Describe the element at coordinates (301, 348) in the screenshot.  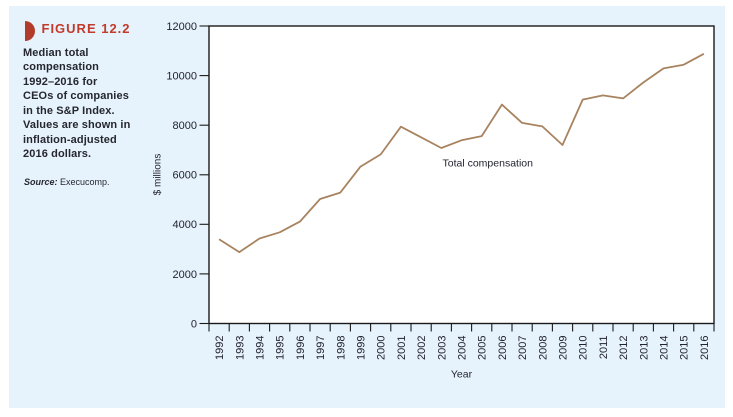
I see `svg-text: 1996` at that location.